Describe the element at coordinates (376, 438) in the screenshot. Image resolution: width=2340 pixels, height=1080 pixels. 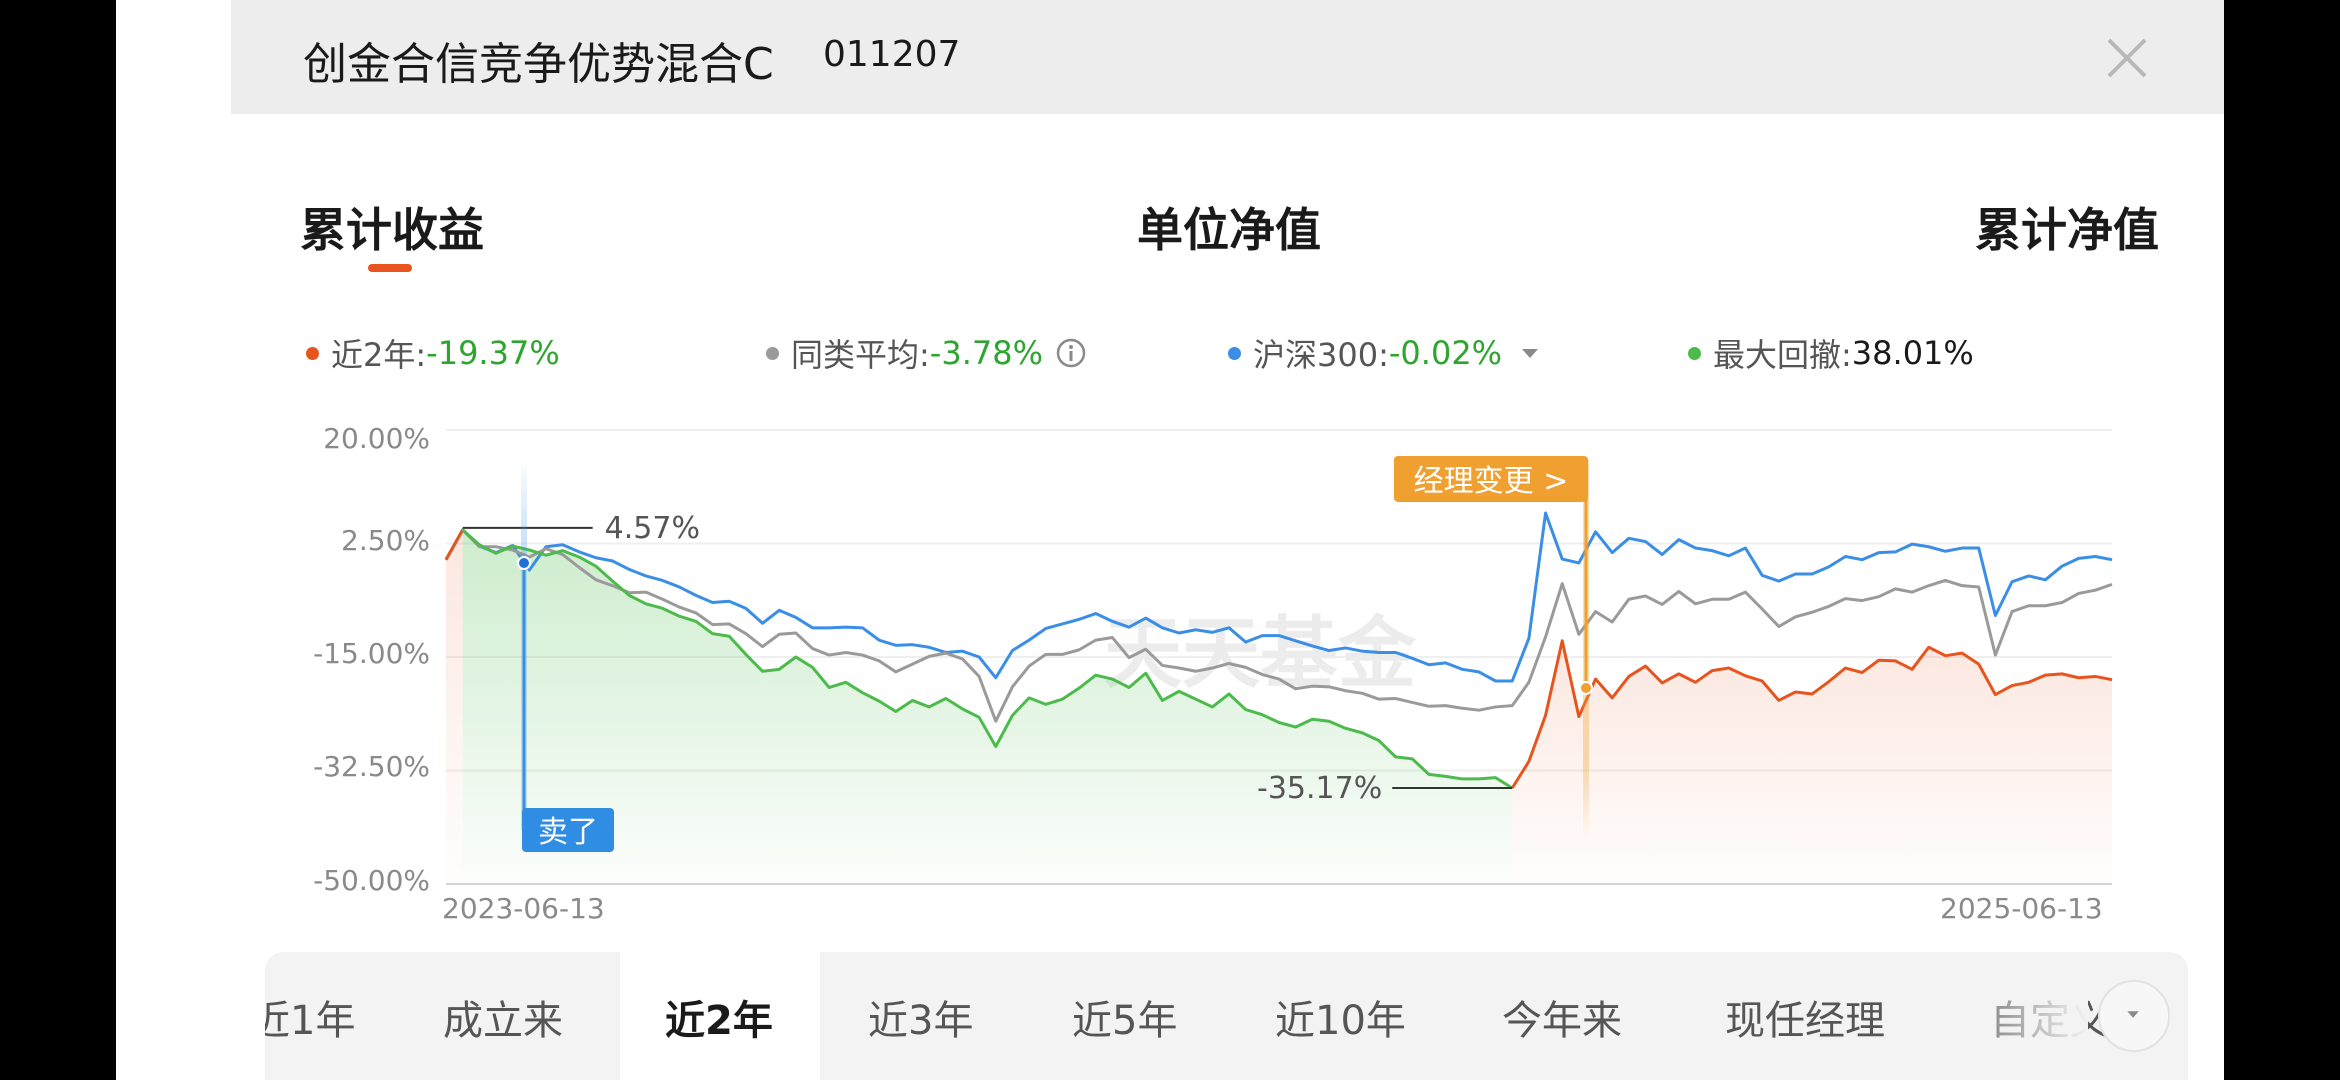
I see `y-tick-label: 20.00%` at that location.